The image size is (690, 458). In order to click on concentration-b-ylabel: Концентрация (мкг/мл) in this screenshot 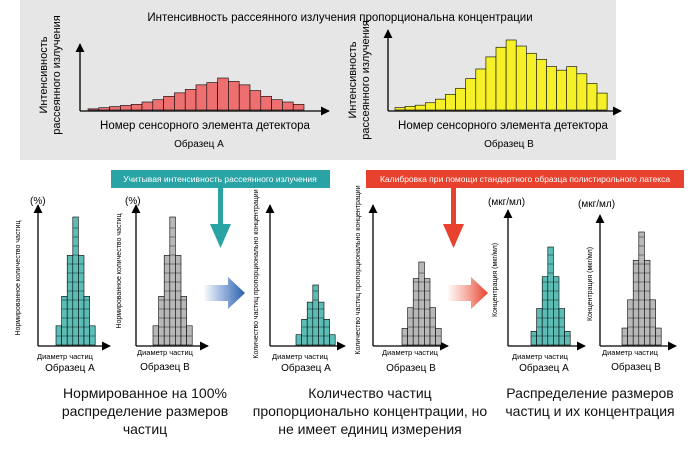, I will do `click(590, 284)`.